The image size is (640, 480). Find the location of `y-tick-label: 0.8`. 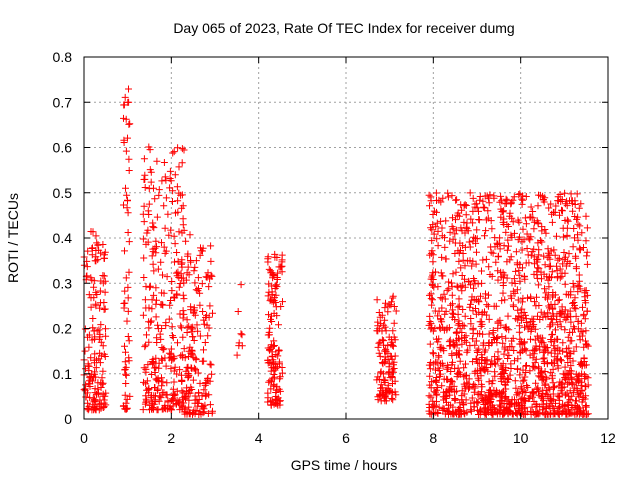

y-tick-label: 0.8 is located at coordinates (63, 57).